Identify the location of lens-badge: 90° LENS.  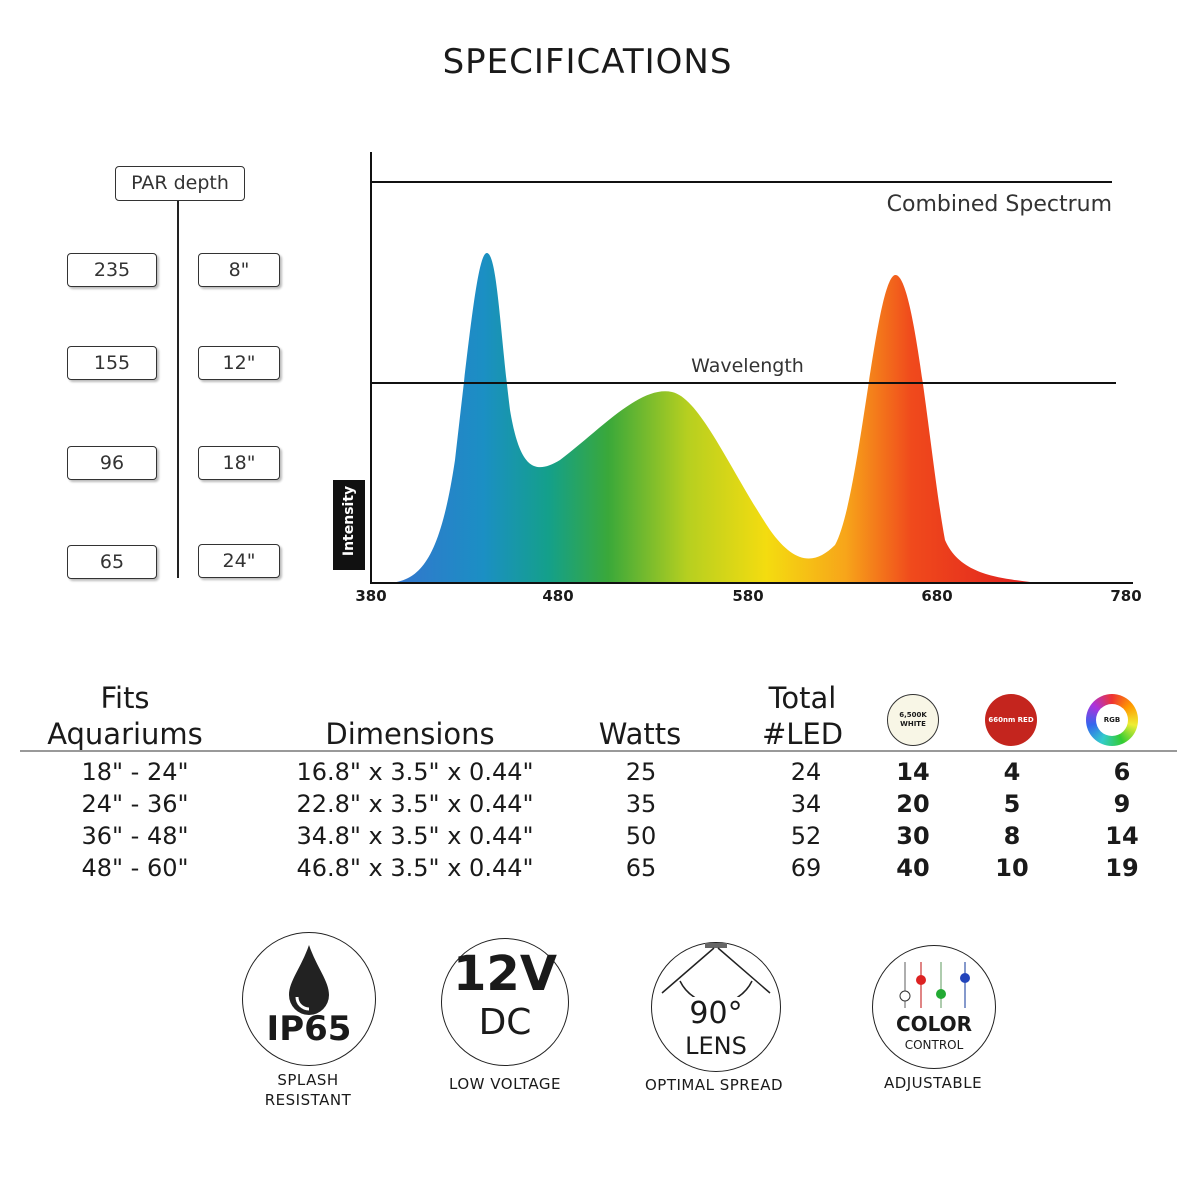
(716, 1007).